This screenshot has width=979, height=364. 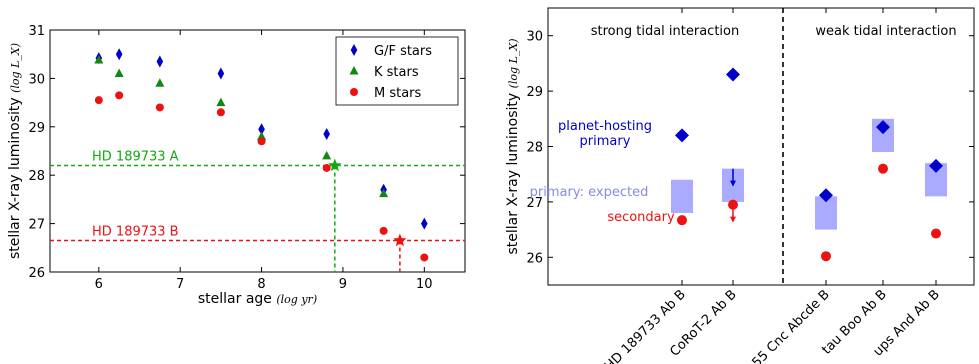 I want to click on k-stars-legend-marker, so click(x=354, y=70).